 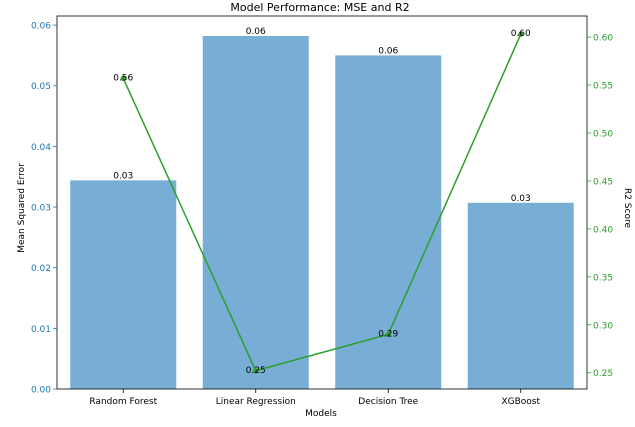 I want to click on y2-tick-label: 0.45, so click(x=603, y=182).